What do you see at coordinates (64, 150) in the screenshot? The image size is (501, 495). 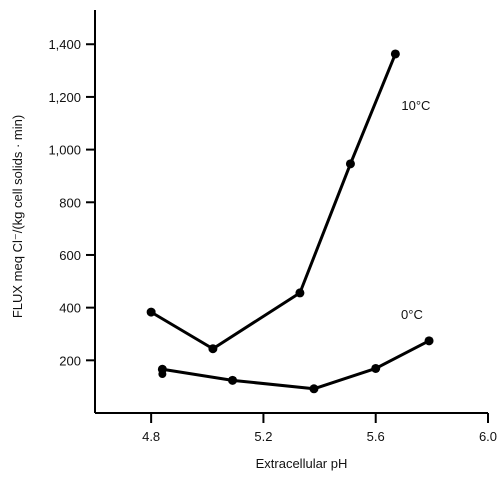 I see `y-tick-label: 1,000` at bounding box center [64, 150].